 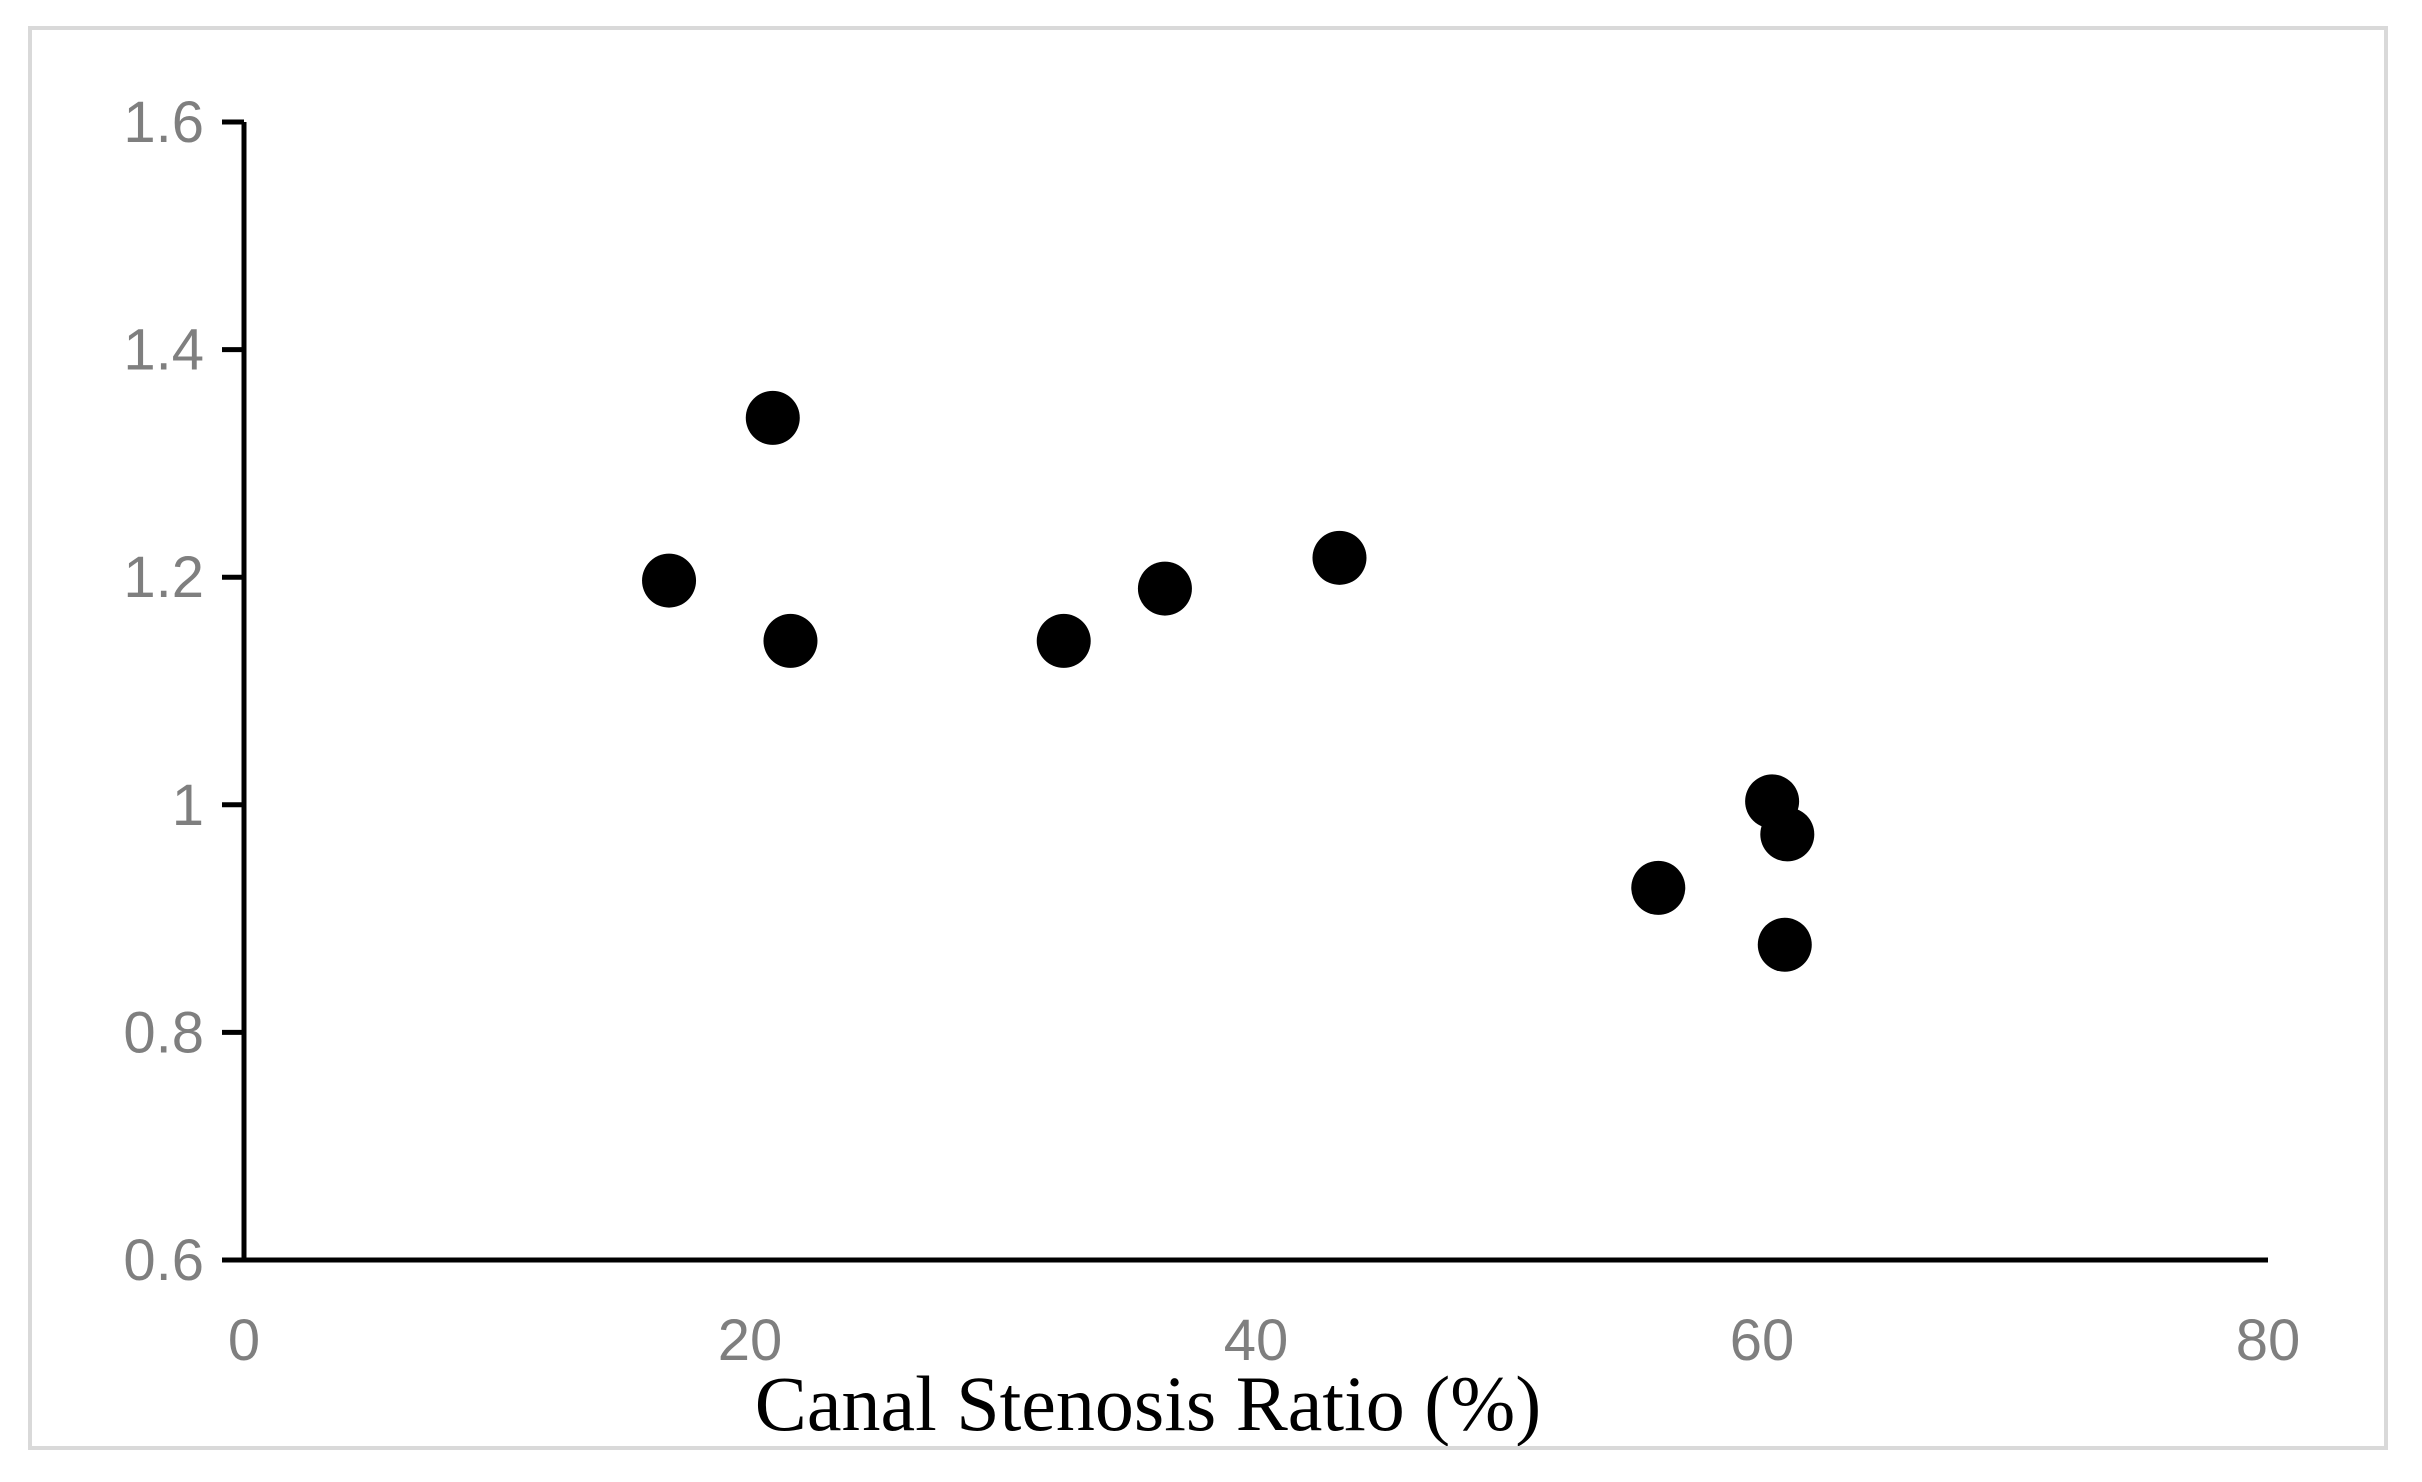 What do you see at coordinates (188, 805) in the screenshot?
I see `y-tick-label: 1` at bounding box center [188, 805].